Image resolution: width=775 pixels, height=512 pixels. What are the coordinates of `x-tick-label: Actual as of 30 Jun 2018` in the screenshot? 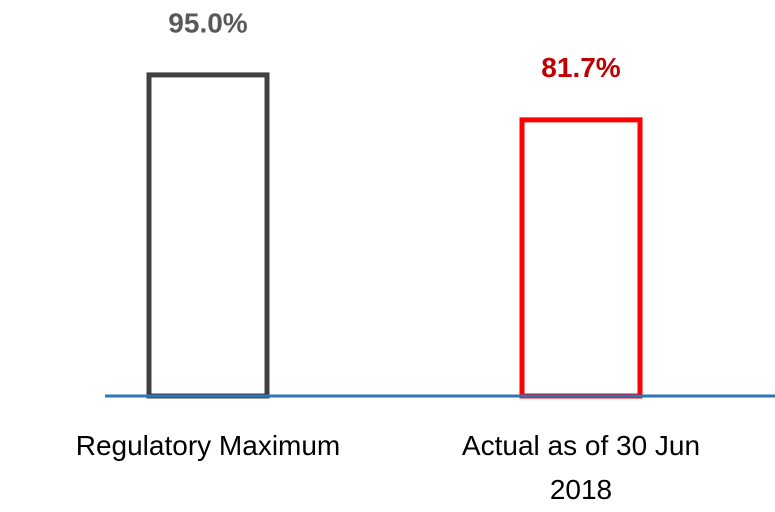 It's located at (581, 467).